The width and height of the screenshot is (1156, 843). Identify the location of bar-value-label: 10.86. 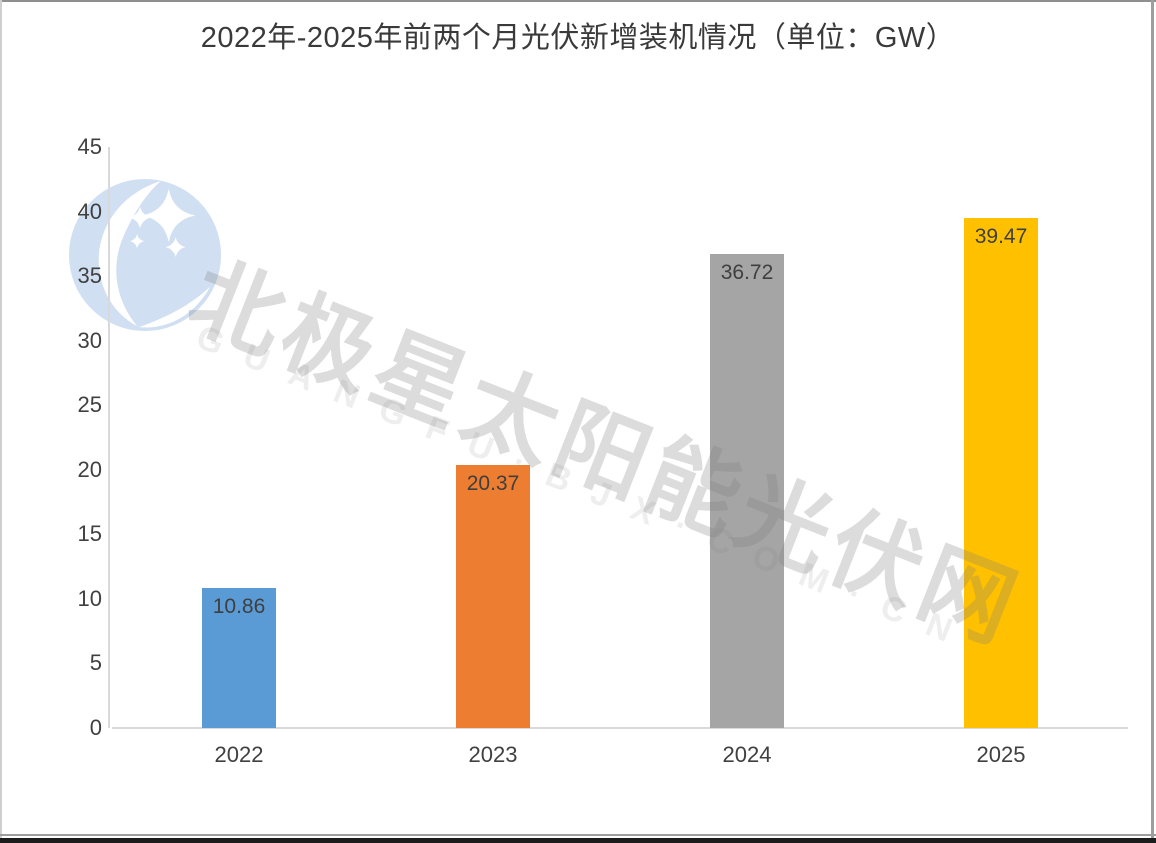
(239, 606).